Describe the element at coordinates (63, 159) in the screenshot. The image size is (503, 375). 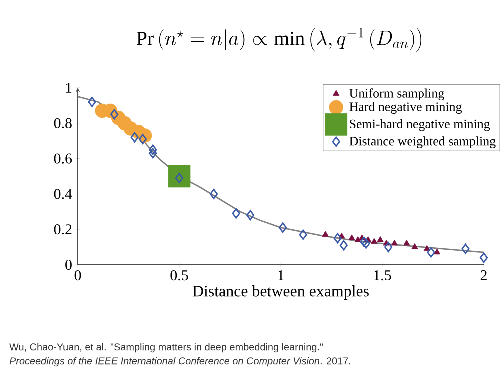
I see `y-tick-label: 0.6` at that location.